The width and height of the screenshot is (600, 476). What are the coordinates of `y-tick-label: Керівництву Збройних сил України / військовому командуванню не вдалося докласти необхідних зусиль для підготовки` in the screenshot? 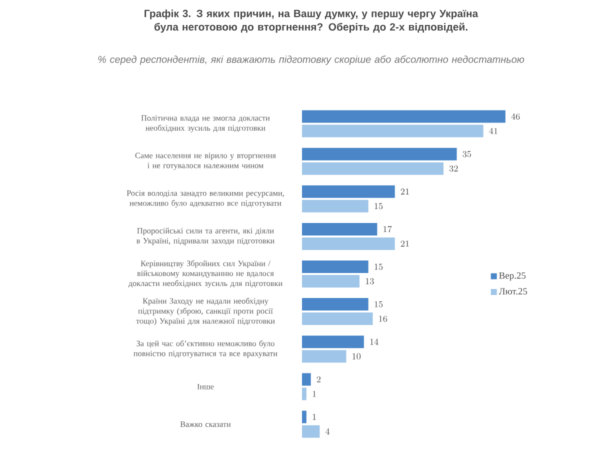 It's located at (205, 274).